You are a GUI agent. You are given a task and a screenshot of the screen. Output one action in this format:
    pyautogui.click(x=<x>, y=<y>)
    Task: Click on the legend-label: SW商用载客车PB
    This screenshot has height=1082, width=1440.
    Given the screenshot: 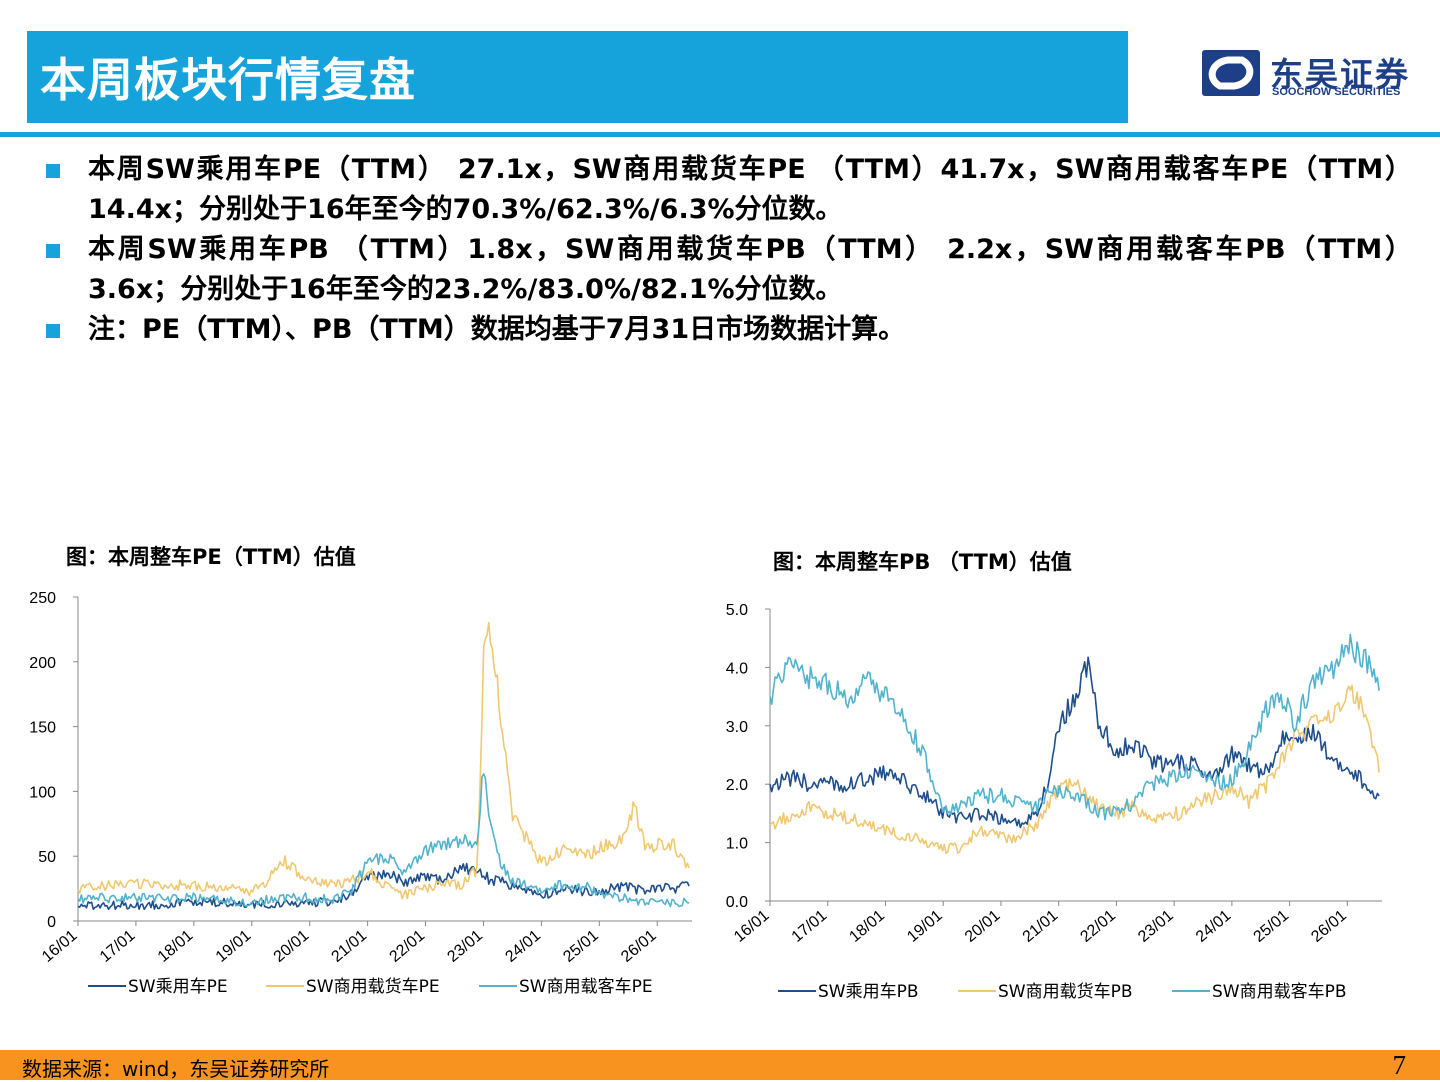 What is the action you would take?
    pyautogui.click(x=1279, y=992)
    